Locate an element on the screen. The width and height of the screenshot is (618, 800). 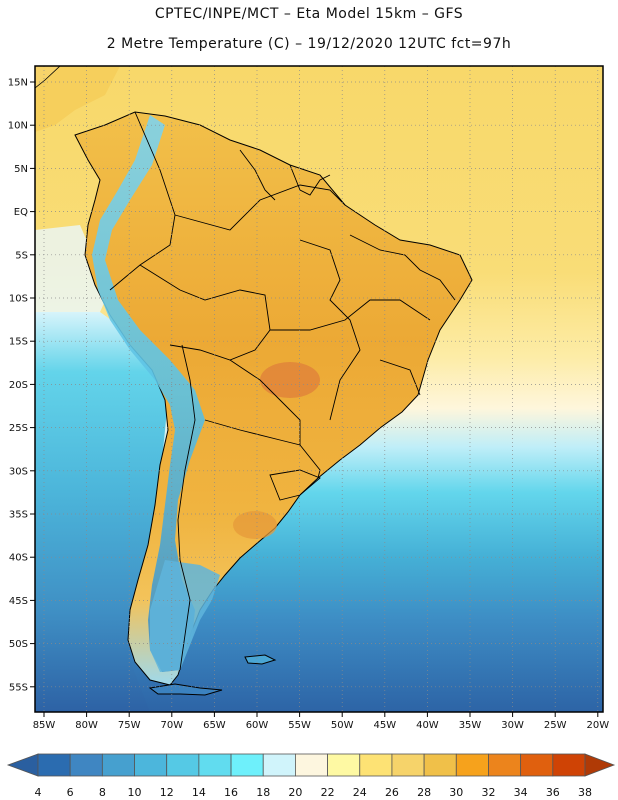
lon-label: 20W is located at coordinates (597, 725).